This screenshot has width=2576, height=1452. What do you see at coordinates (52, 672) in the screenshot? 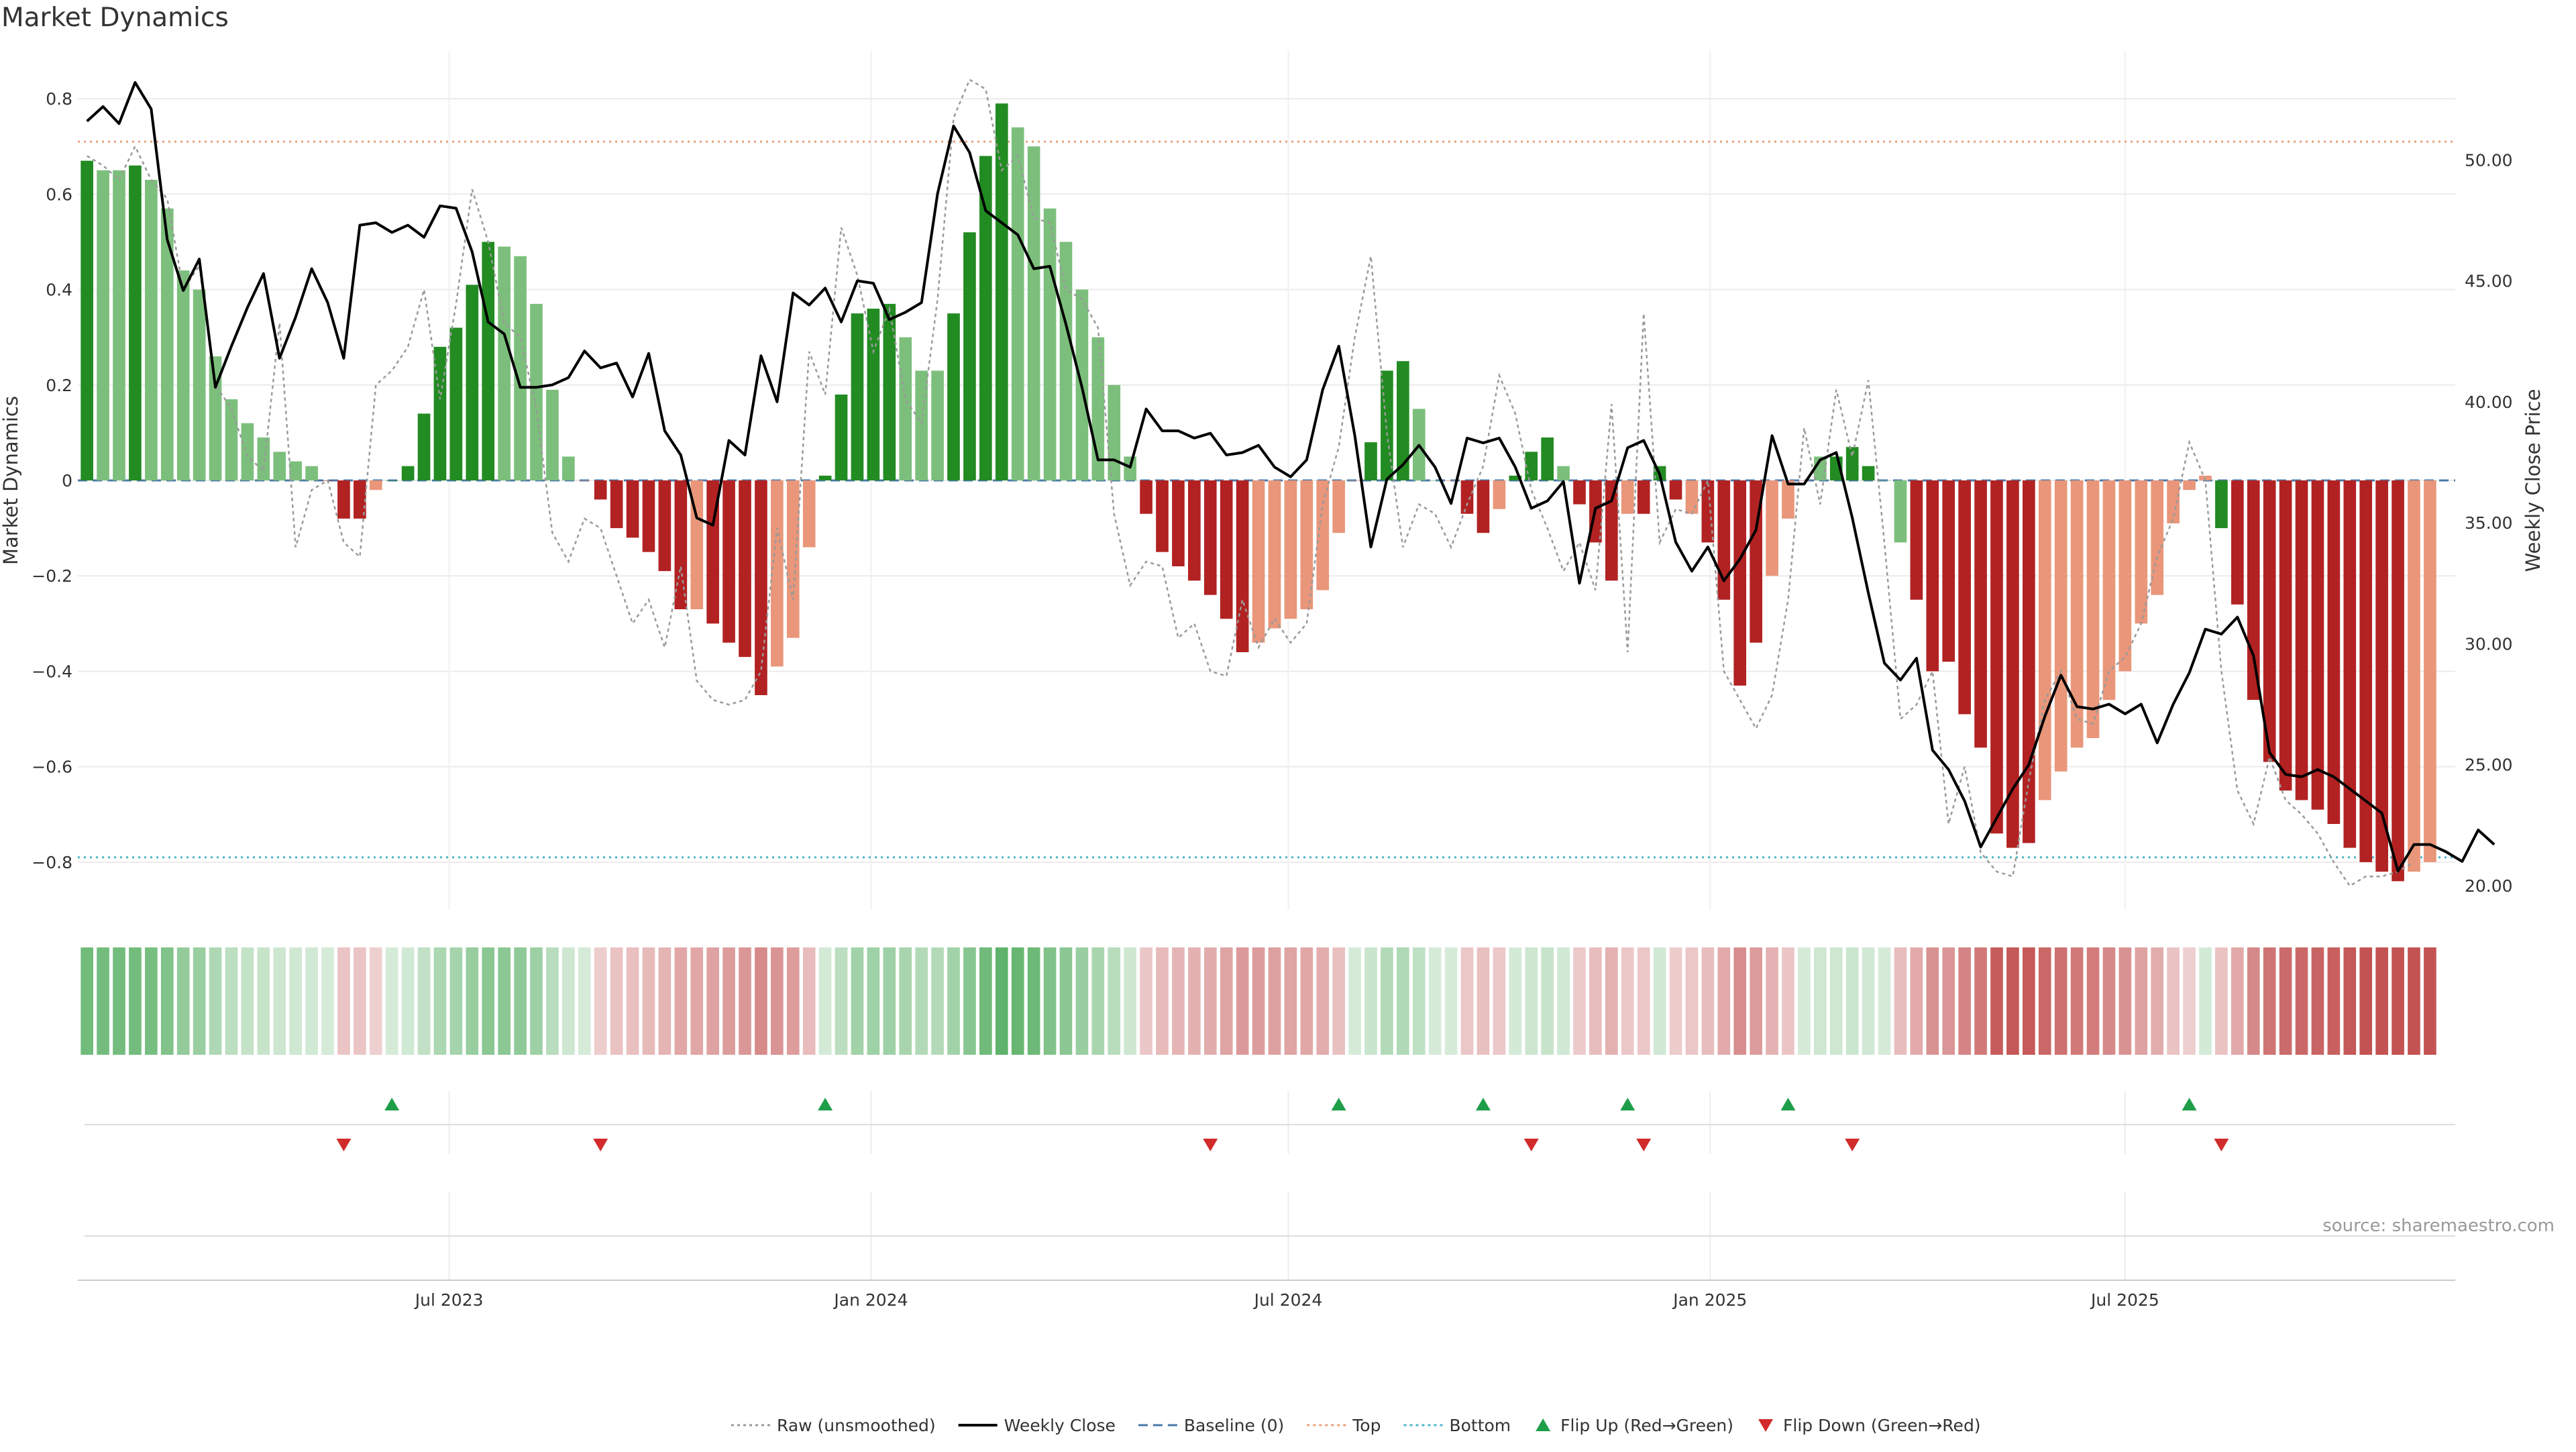
I see `y-tick-label: −0.4` at bounding box center [52, 672].